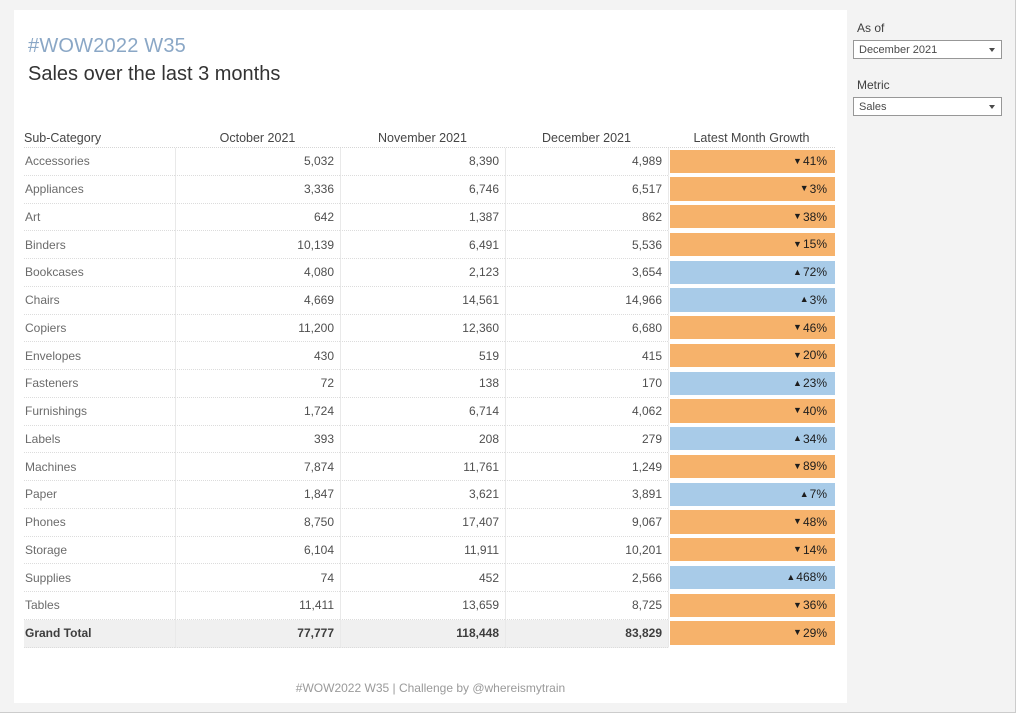  What do you see at coordinates (257, 189) in the screenshot?
I see `value-cell-october-2021: 3,336` at bounding box center [257, 189].